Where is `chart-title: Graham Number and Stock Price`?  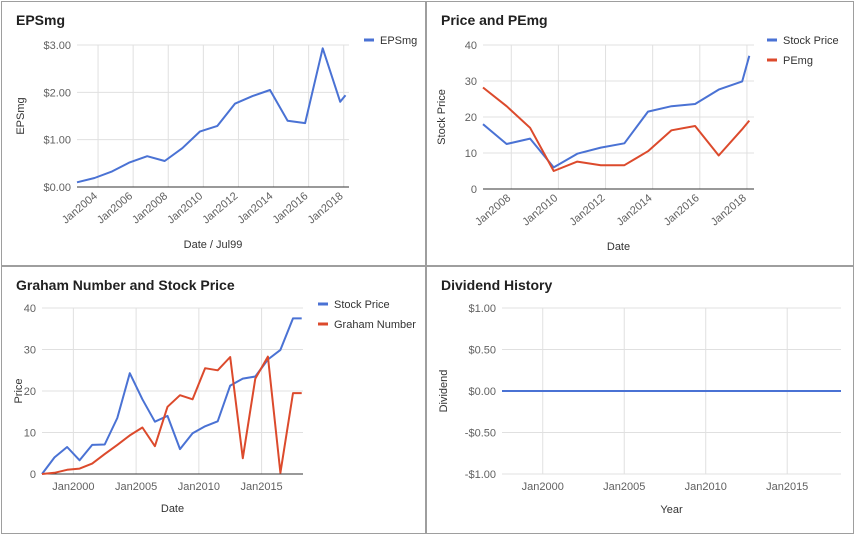
chart-title: Graham Number and Stock Price is located at coordinates (125, 285).